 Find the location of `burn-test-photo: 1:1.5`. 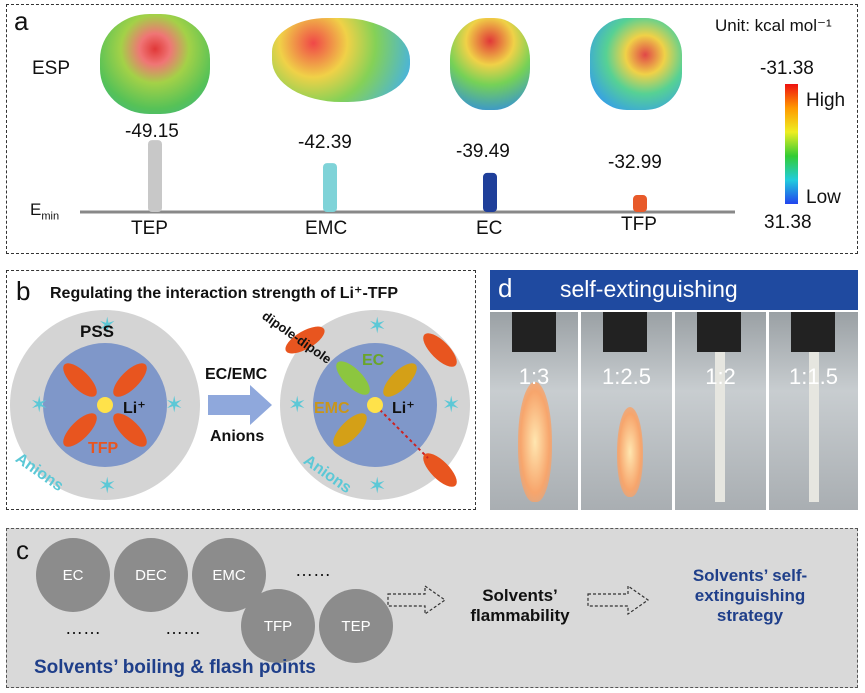

burn-test-photo: 1:1.5 is located at coordinates (813, 411).